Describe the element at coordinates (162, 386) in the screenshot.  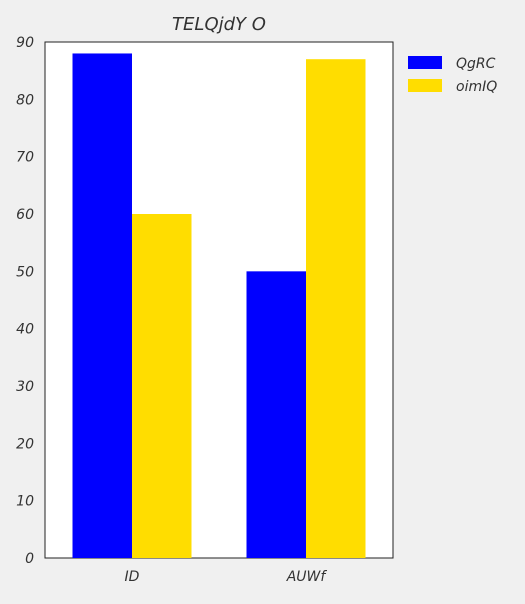
I see `bar-oimIQ-ID` at that location.